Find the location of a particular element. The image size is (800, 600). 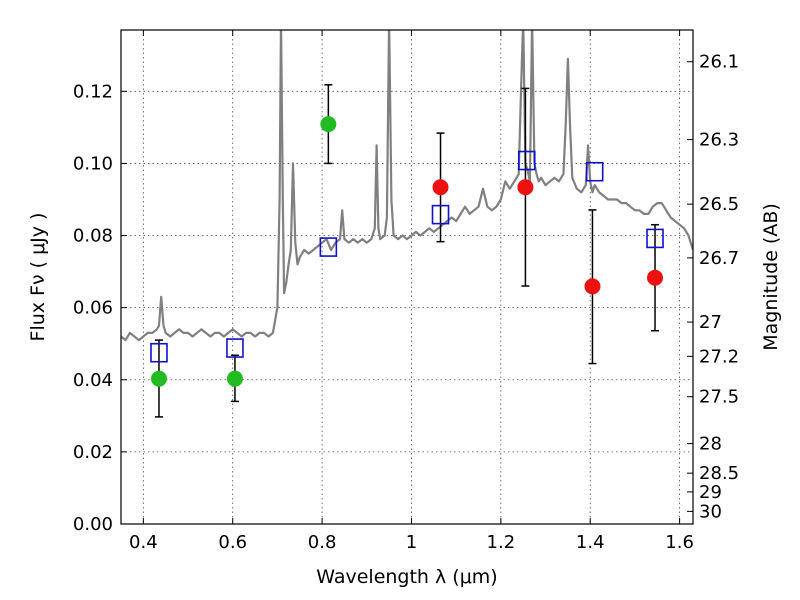

x-tick-label: 1.4 is located at coordinates (590, 542).